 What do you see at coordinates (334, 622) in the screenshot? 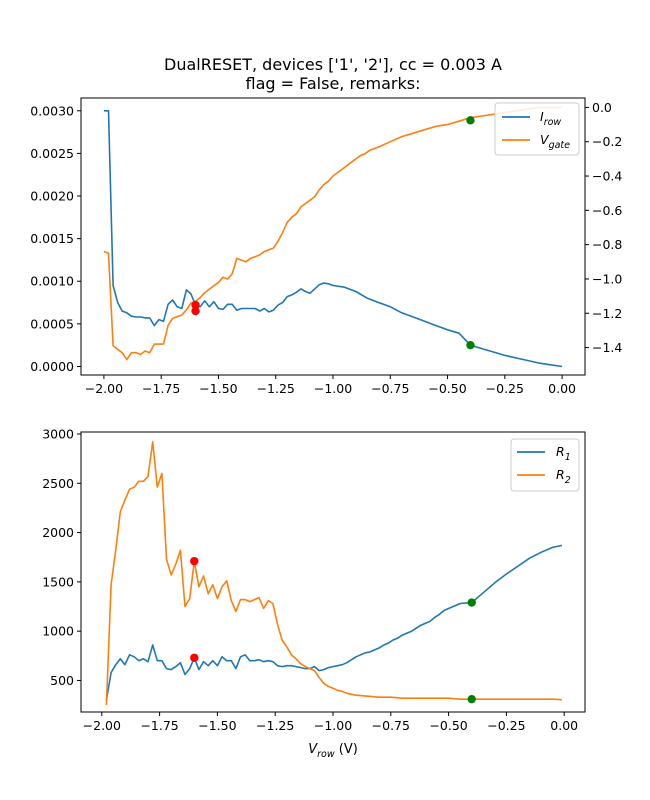
I see `bottom-series-r-1-line` at bounding box center [334, 622].